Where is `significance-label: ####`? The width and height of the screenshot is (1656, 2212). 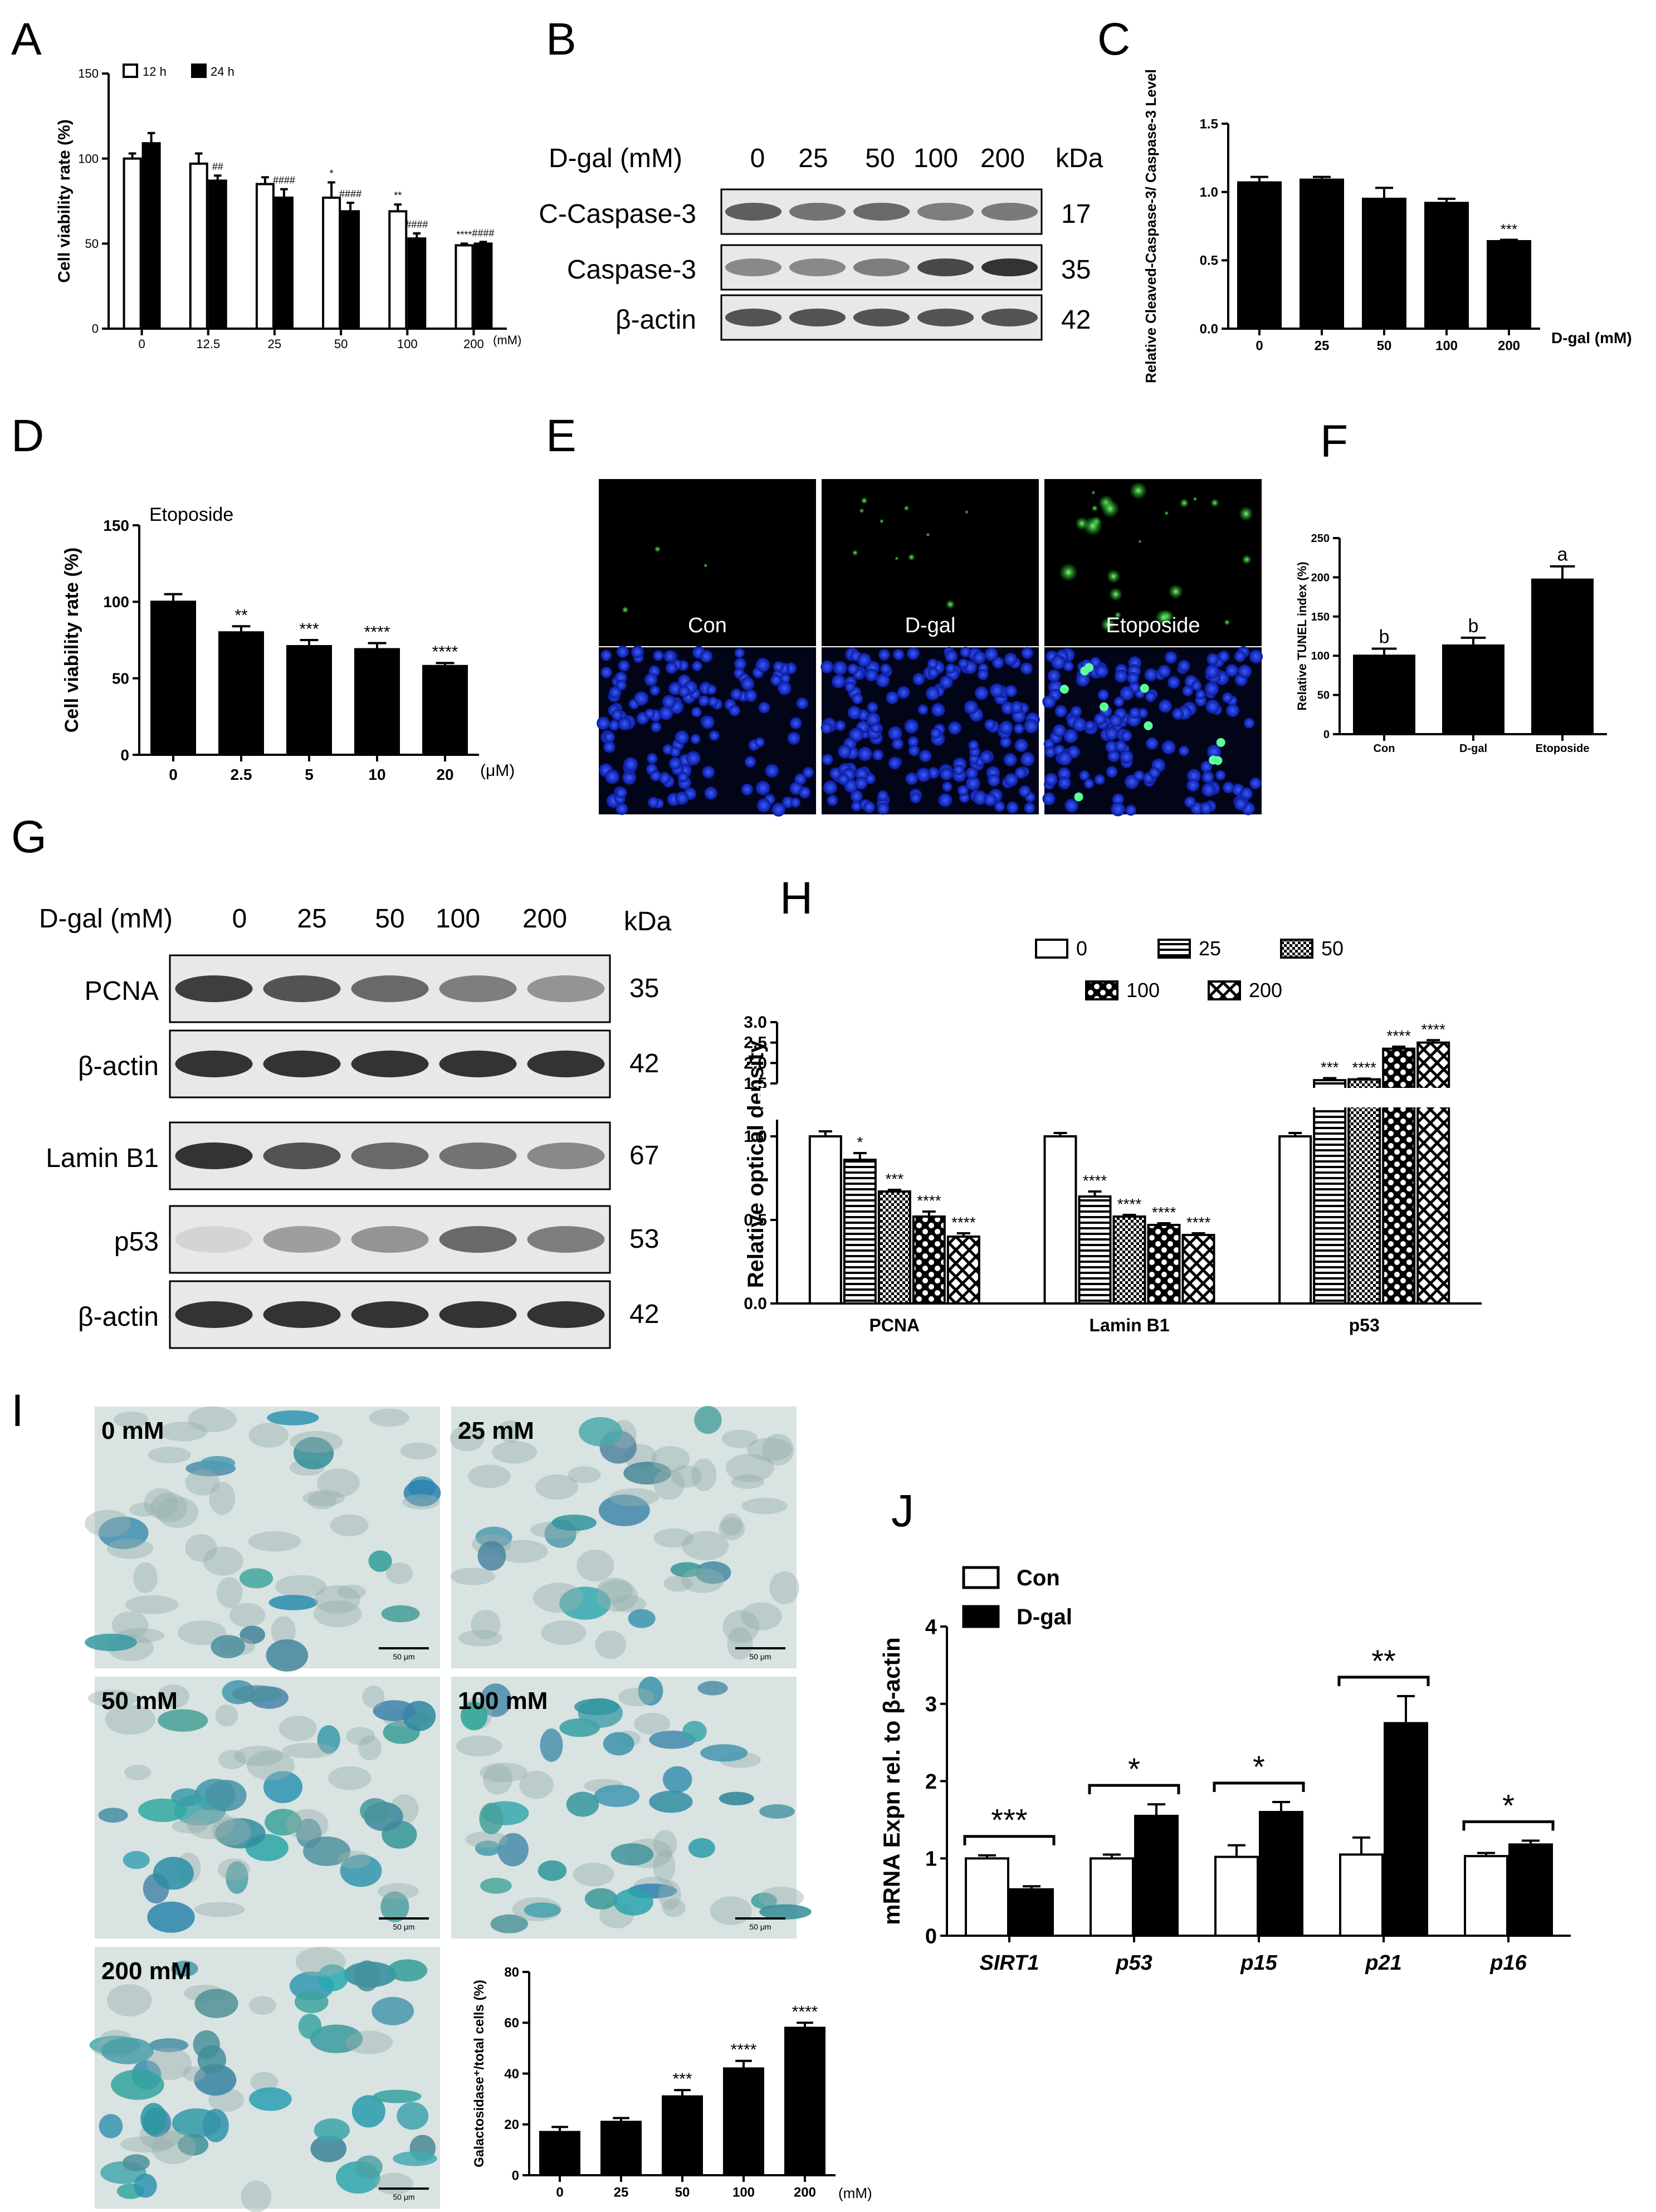 significance-label: #### is located at coordinates (417, 224).